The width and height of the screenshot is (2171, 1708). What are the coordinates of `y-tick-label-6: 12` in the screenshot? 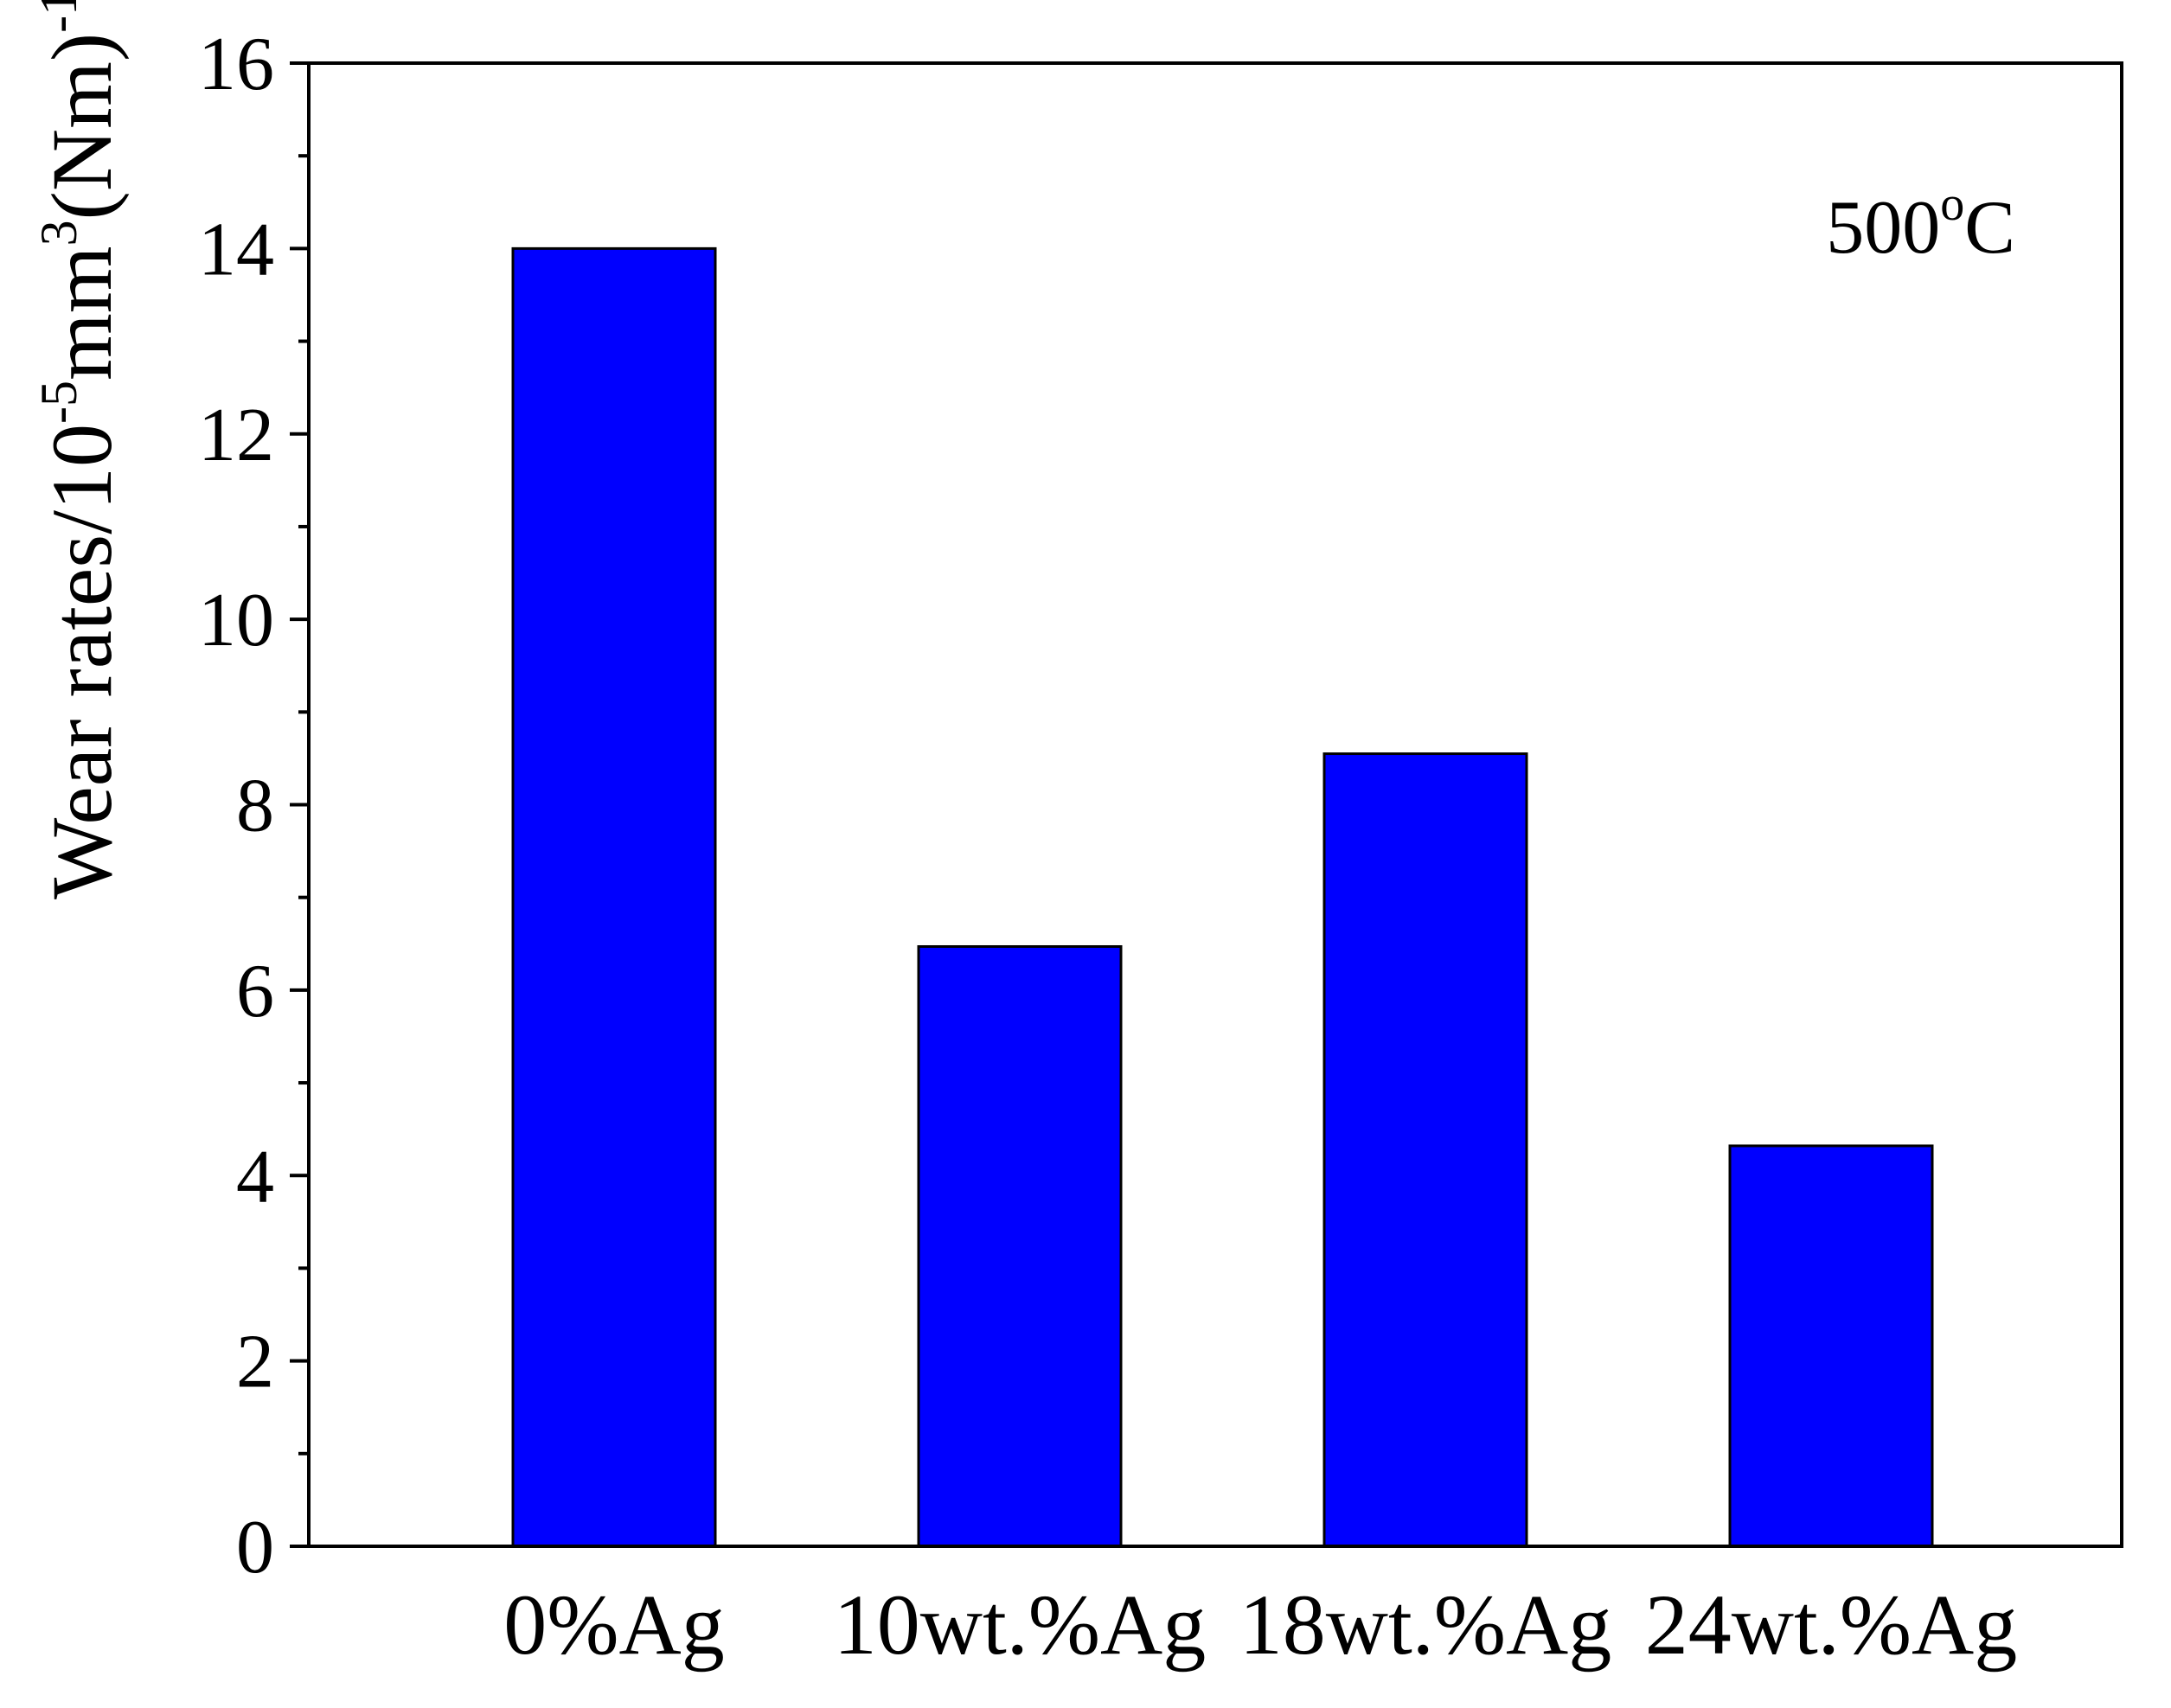 It's located at (236, 435).